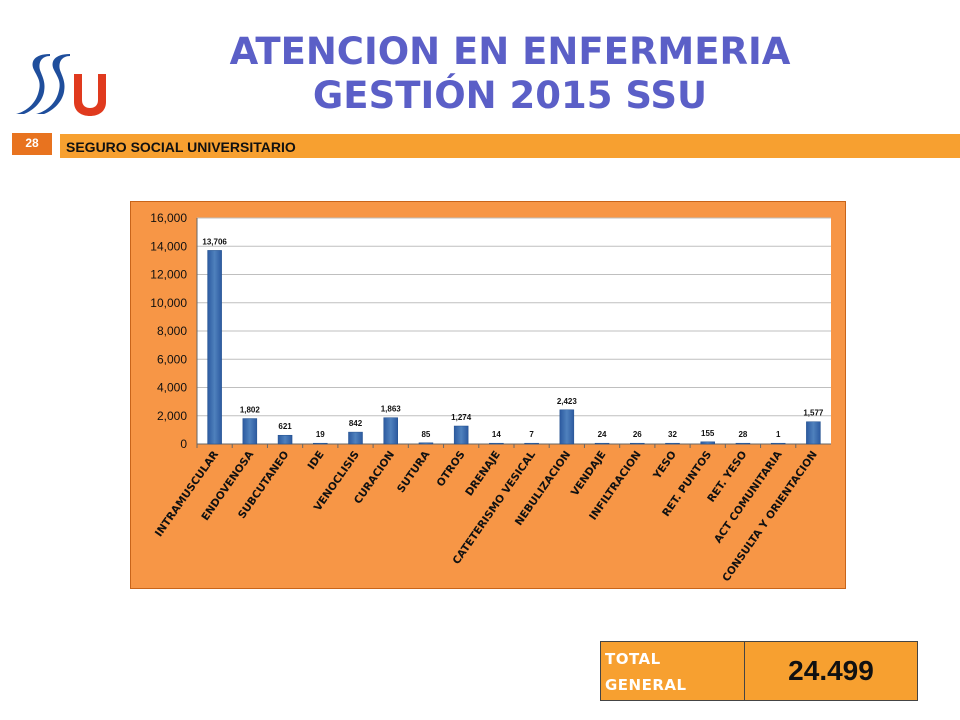 The height and width of the screenshot is (720, 960). What do you see at coordinates (450, 469) in the screenshot?
I see `x-tick-label: OTROS` at bounding box center [450, 469].